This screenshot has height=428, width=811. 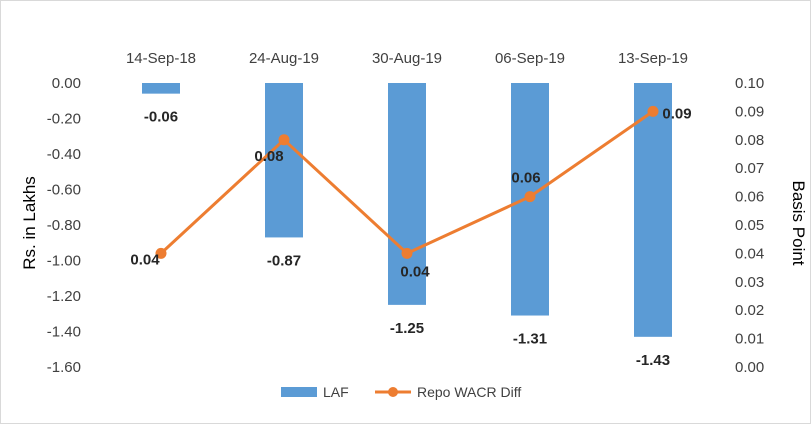 I want to click on category-label: 30-Aug-19, so click(x=407, y=58).